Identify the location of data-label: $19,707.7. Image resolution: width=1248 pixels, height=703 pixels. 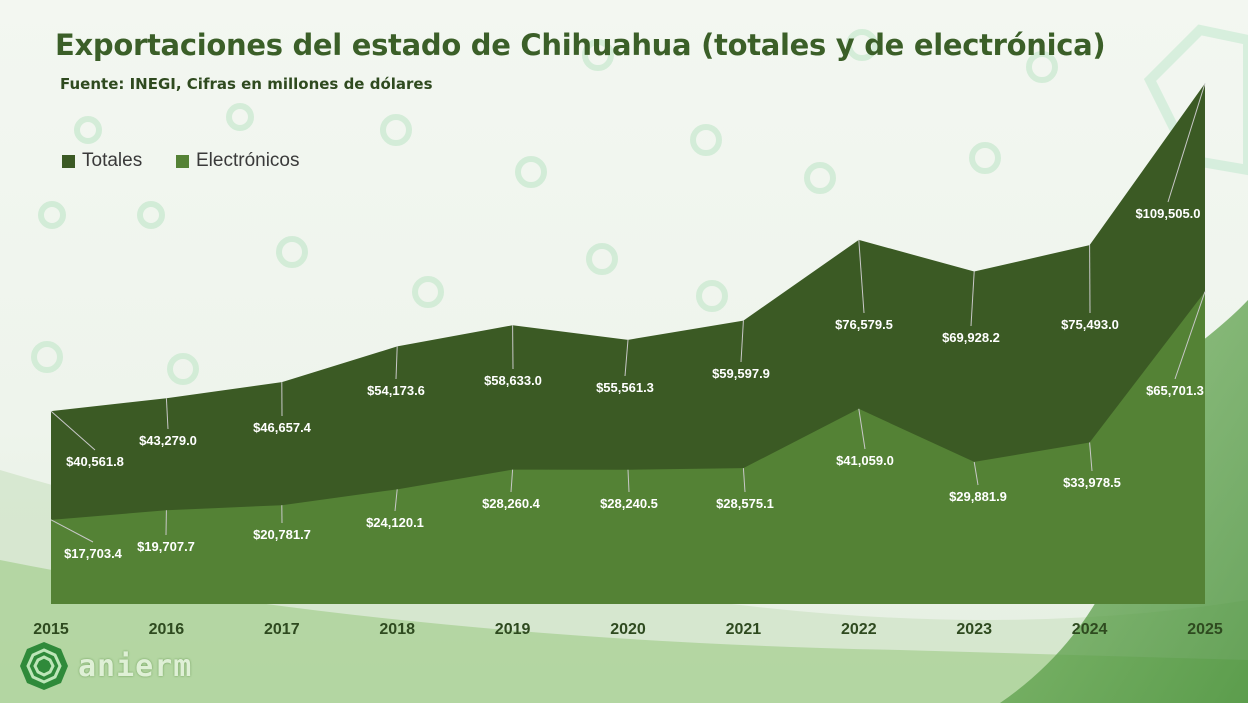
(166, 546).